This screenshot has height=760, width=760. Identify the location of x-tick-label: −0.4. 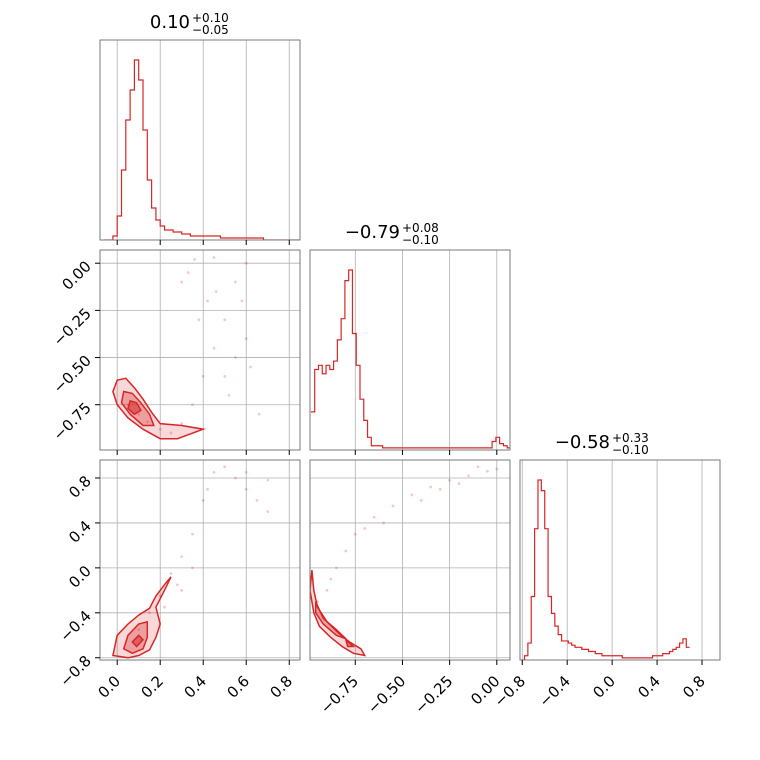
(555, 691).